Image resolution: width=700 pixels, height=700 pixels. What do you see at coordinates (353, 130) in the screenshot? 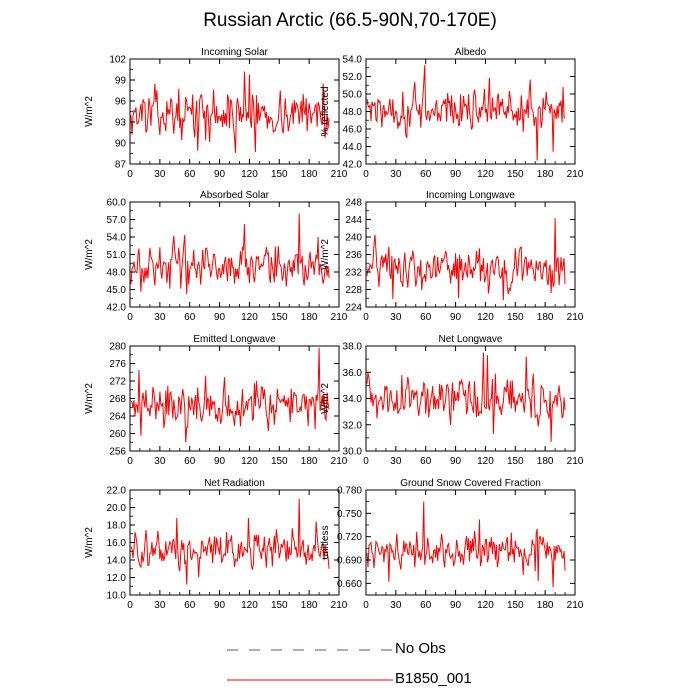
I see `y-tick-label-albedo: 46.0` at bounding box center [353, 130].